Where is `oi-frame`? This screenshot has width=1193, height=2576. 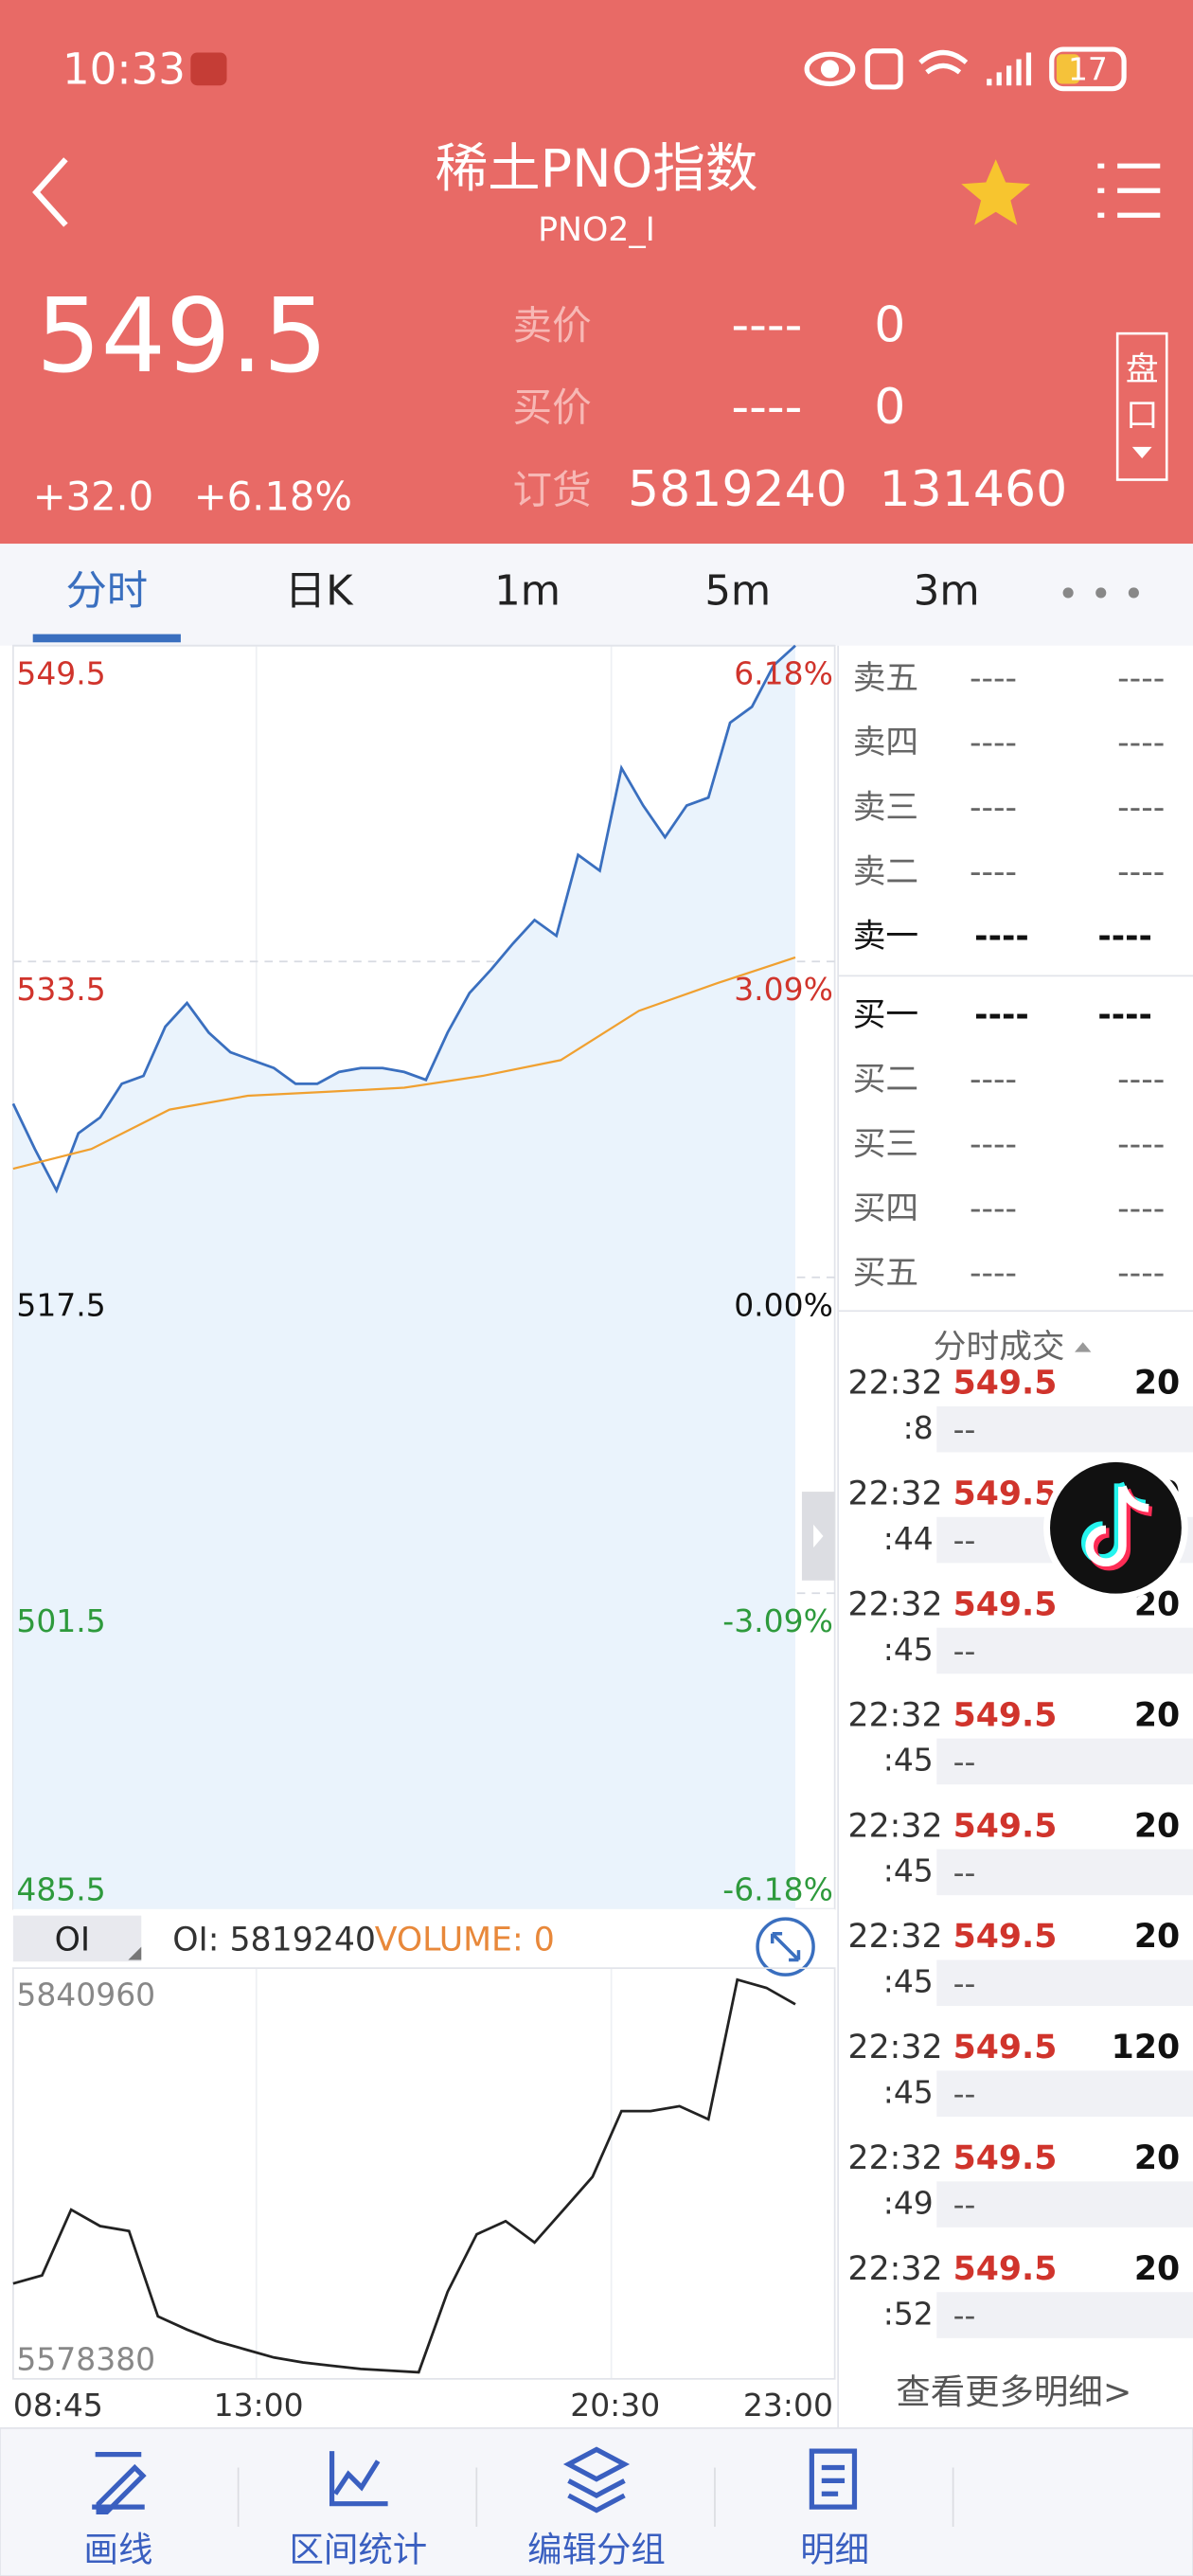
oi-frame is located at coordinates (424, 2173).